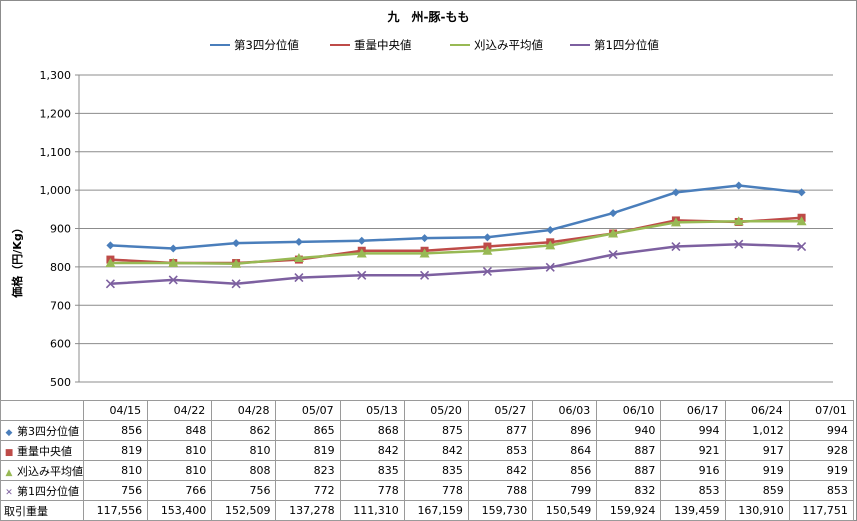  What do you see at coordinates (372, 410) in the screenshot?
I see `x-tick-label: 05/13` at bounding box center [372, 410].